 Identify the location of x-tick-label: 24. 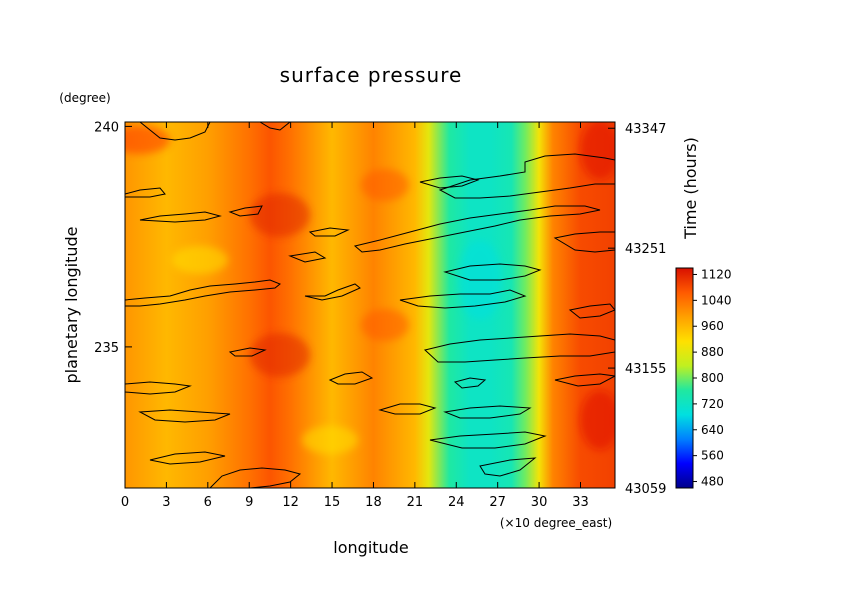
(456, 502).